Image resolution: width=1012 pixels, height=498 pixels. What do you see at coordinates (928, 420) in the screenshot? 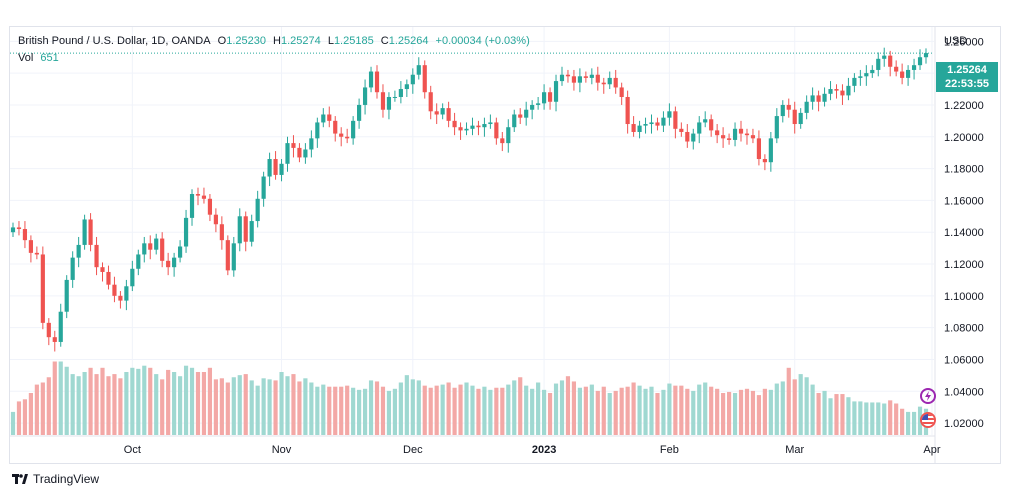
I see `us-flag-icon` at bounding box center [928, 420].